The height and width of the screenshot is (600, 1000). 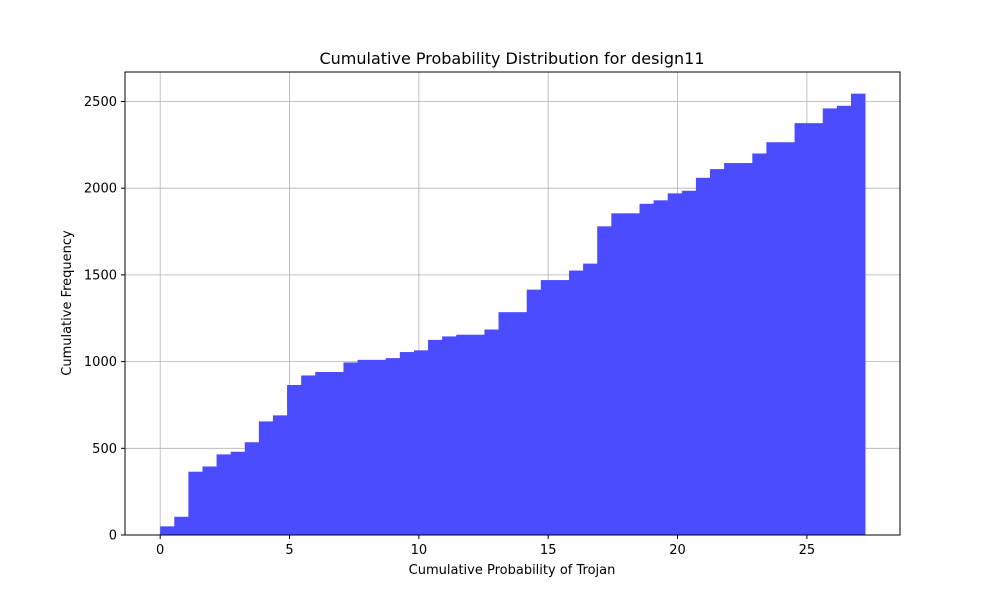 What do you see at coordinates (100, 102) in the screenshot?
I see `y-tick-label: 2500` at bounding box center [100, 102].